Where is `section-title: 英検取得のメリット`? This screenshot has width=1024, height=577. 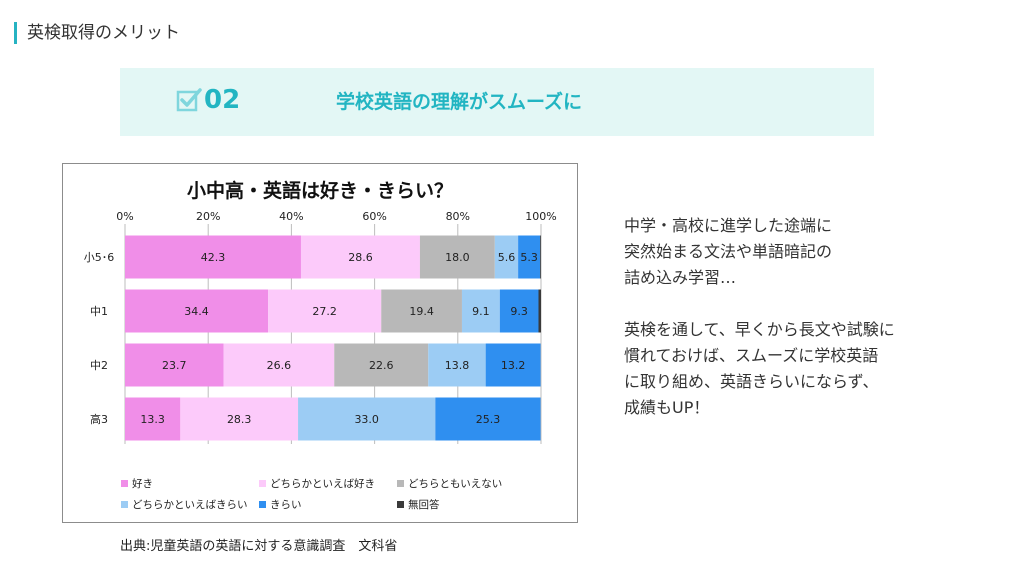
section-title: 英検取得のメリット is located at coordinates (97, 33).